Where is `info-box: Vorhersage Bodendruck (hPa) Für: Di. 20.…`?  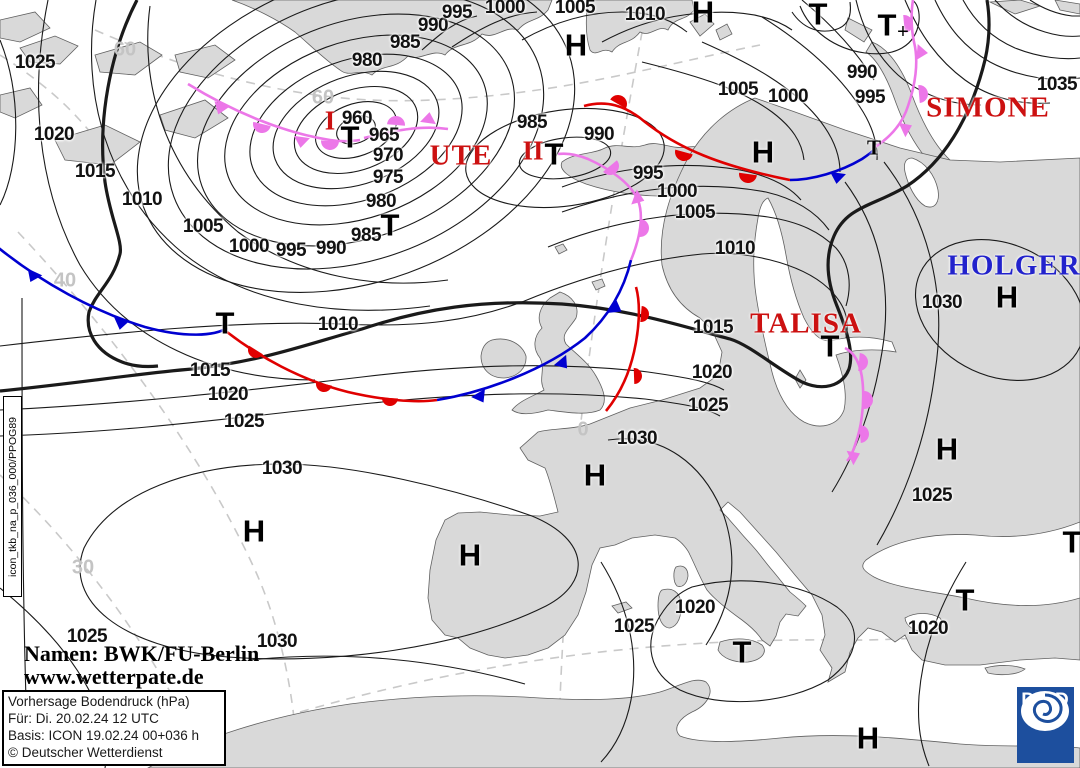 info-box: Vorhersage Bodendruck (hPa) Für: Di. 20.… is located at coordinates (114, 728).